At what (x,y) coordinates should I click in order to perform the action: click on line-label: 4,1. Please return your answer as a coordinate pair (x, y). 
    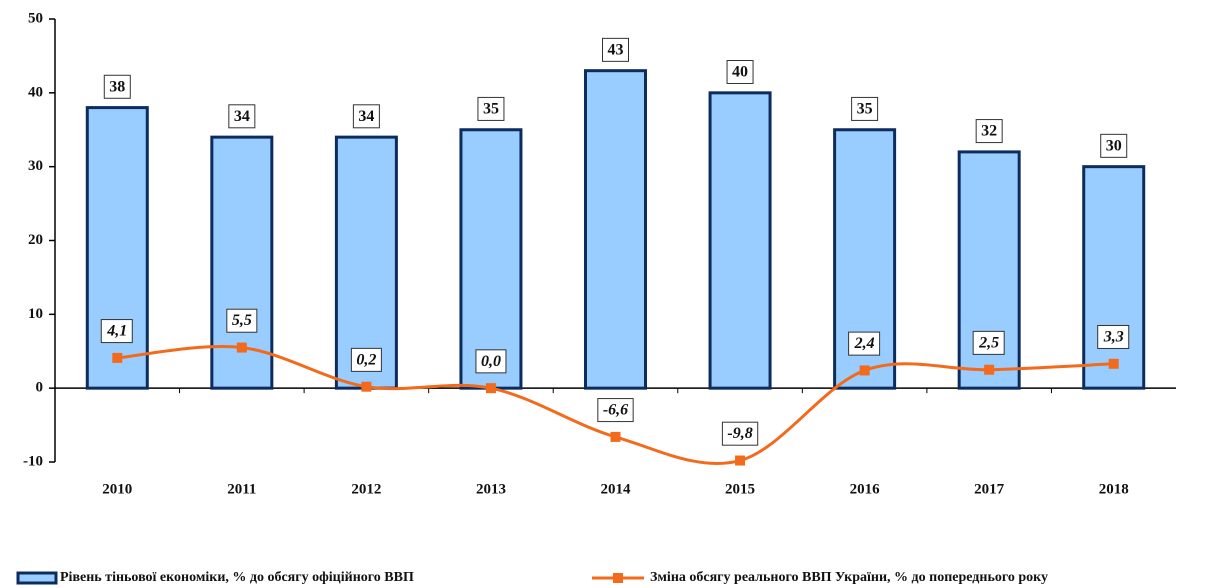
    Looking at the image, I should click on (116, 331).